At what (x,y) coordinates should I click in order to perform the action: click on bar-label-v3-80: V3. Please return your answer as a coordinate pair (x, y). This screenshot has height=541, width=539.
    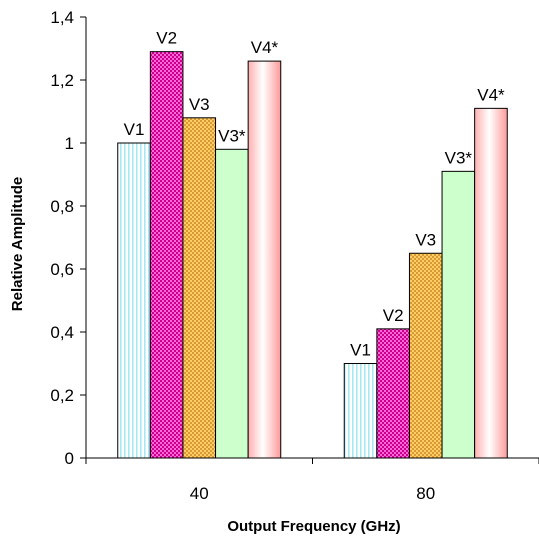
    Looking at the image, I should click on (425, 239).